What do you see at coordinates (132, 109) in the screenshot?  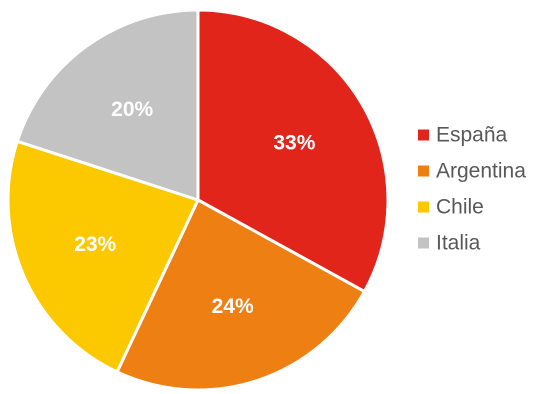 I see `pie-slice-label: 20%` at bounding box center [132, 109].